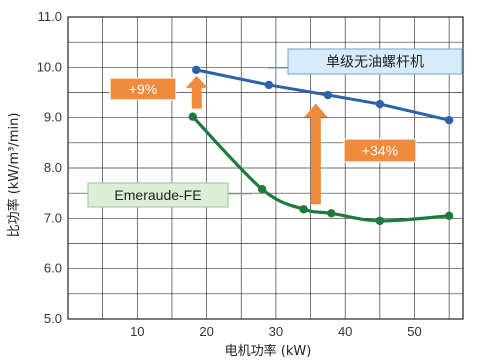  What do you see at coordinates (49, 66) in the screenshot?
I see `y-tick-label: 10.0` at bounding box center [49, 66].